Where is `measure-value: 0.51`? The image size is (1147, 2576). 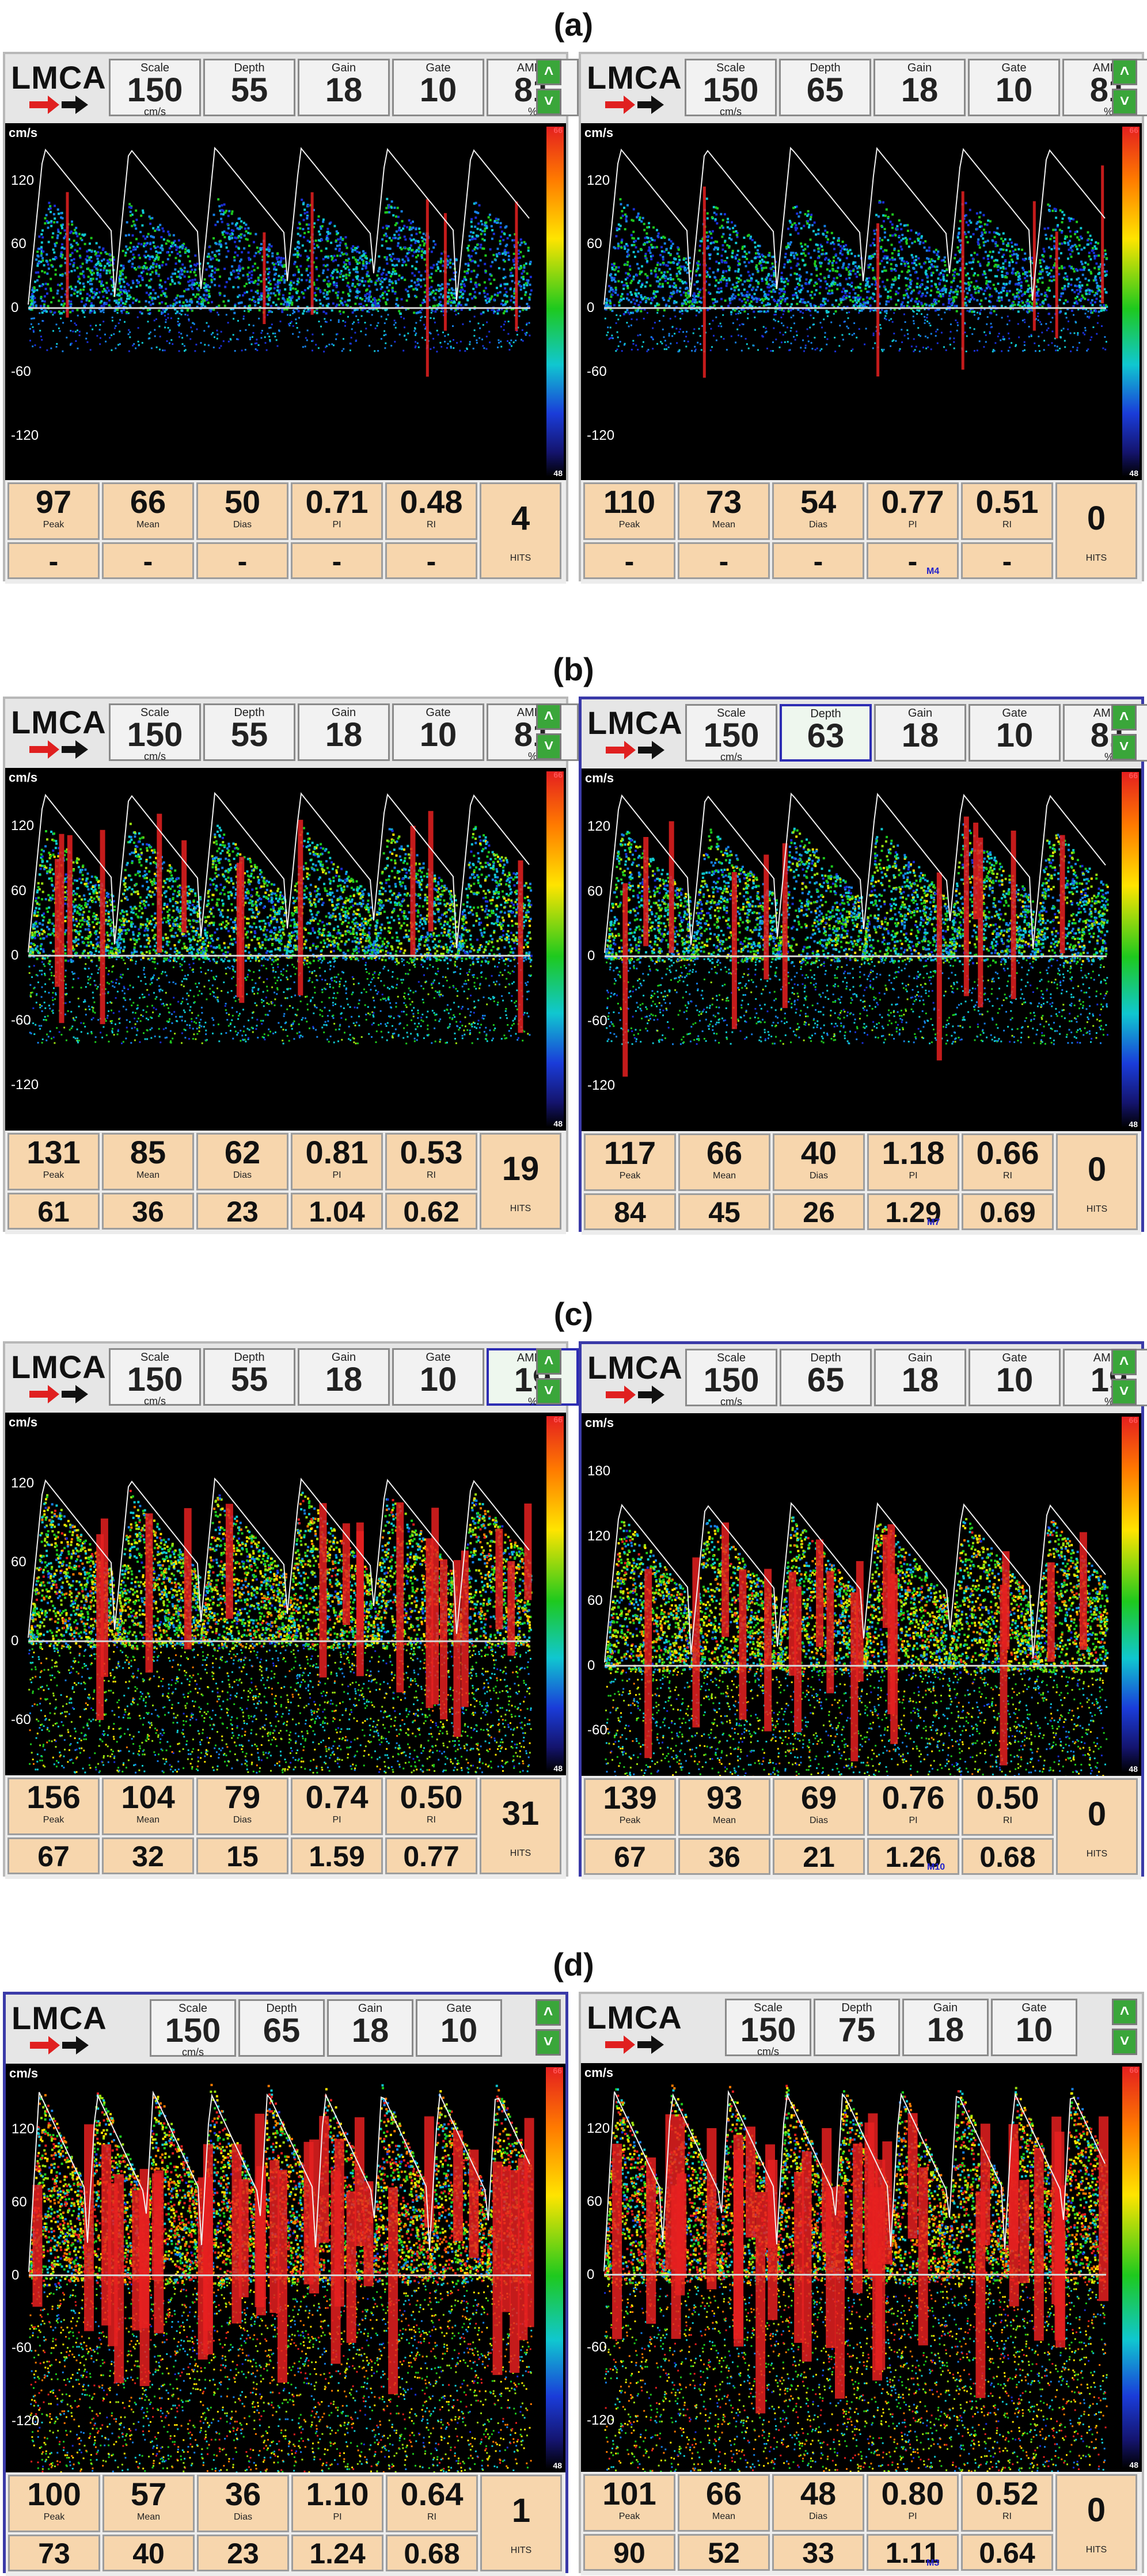 measure-value: 0.51 is located at coordinates (1007, 502).